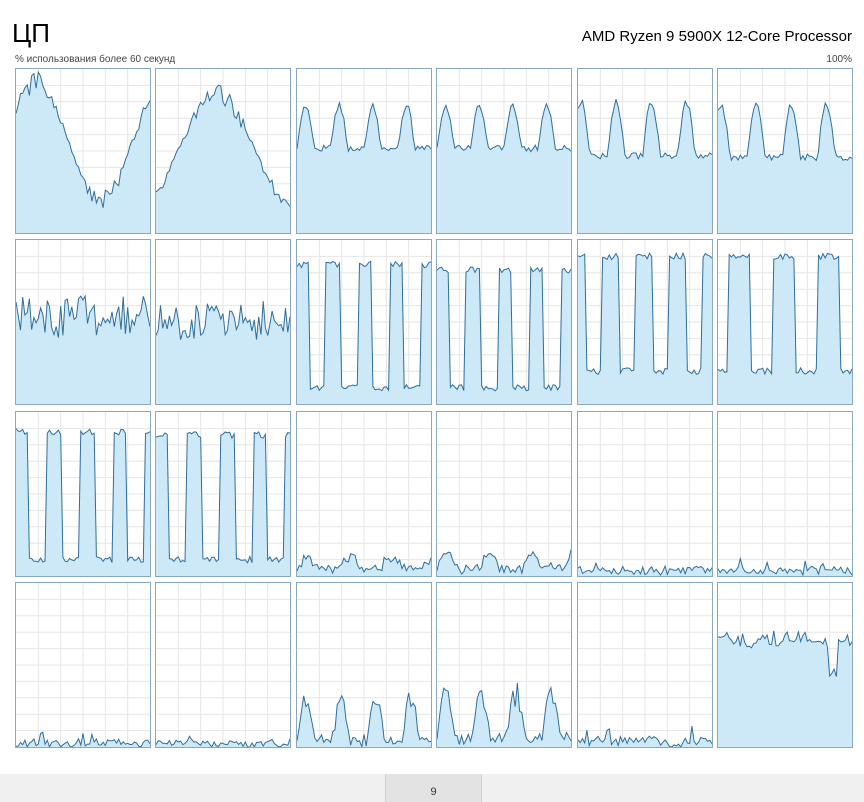 Image resolution: width=864 pixels, height=802 pixels. I want to click on core-2-chart, so click(364, 151).